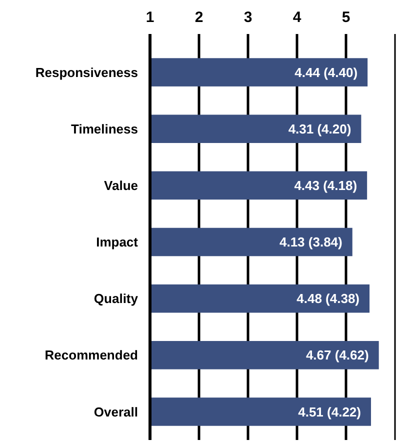  What do you see at coordinates (117, 242) in the screenshot?
I see `y-tick-label: Impact` at bounding box center [117, 242].